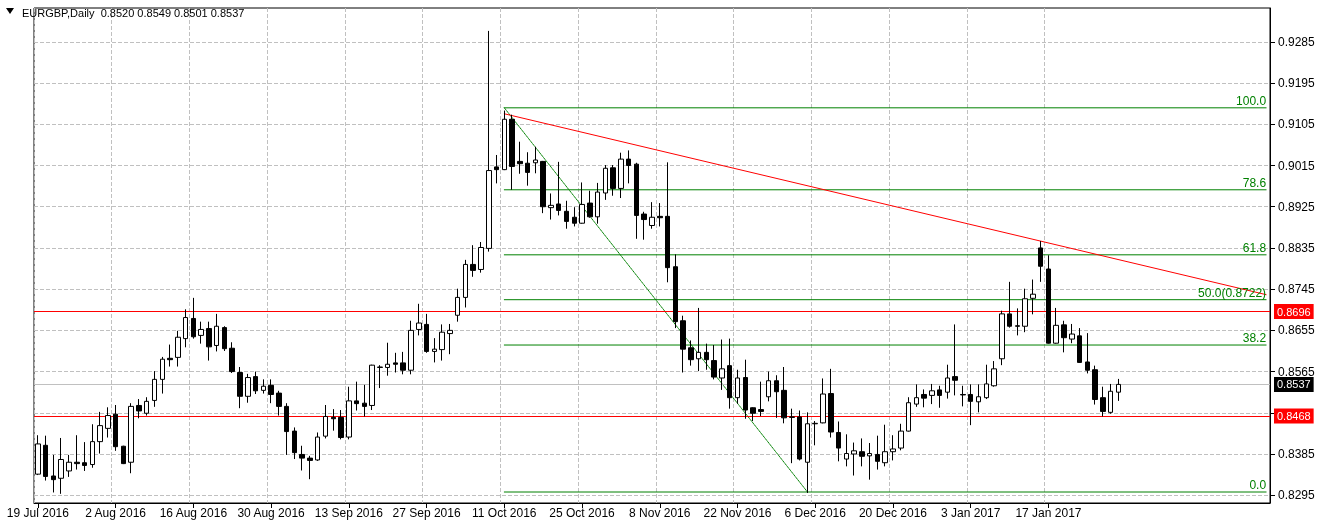 The width and height of the screenshot is (1324, 532). What do you see at coordinates (1297, 83) in the screenshot?
I see `y-tick-label: 0.9195` at bounding box center [1297, 83].